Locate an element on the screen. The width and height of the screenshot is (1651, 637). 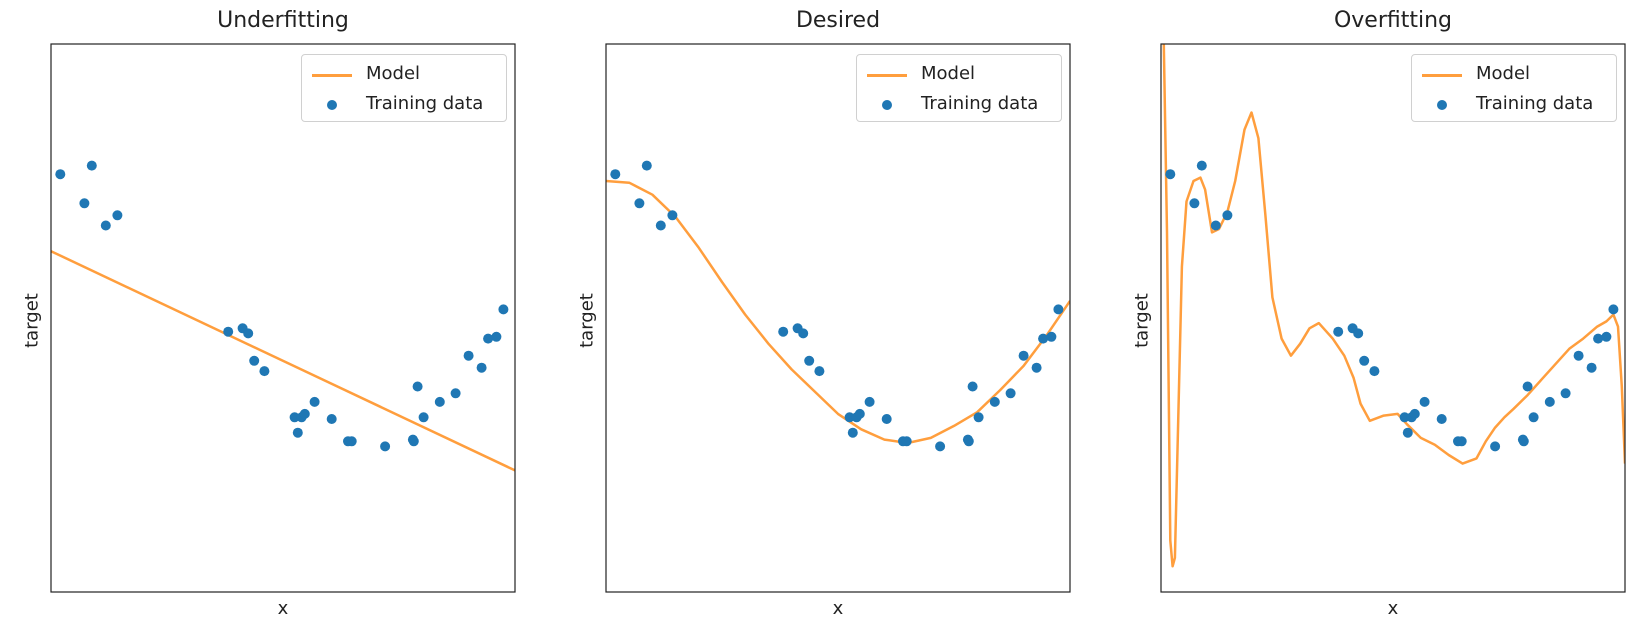
model-line is located at coordinates (838, 312).